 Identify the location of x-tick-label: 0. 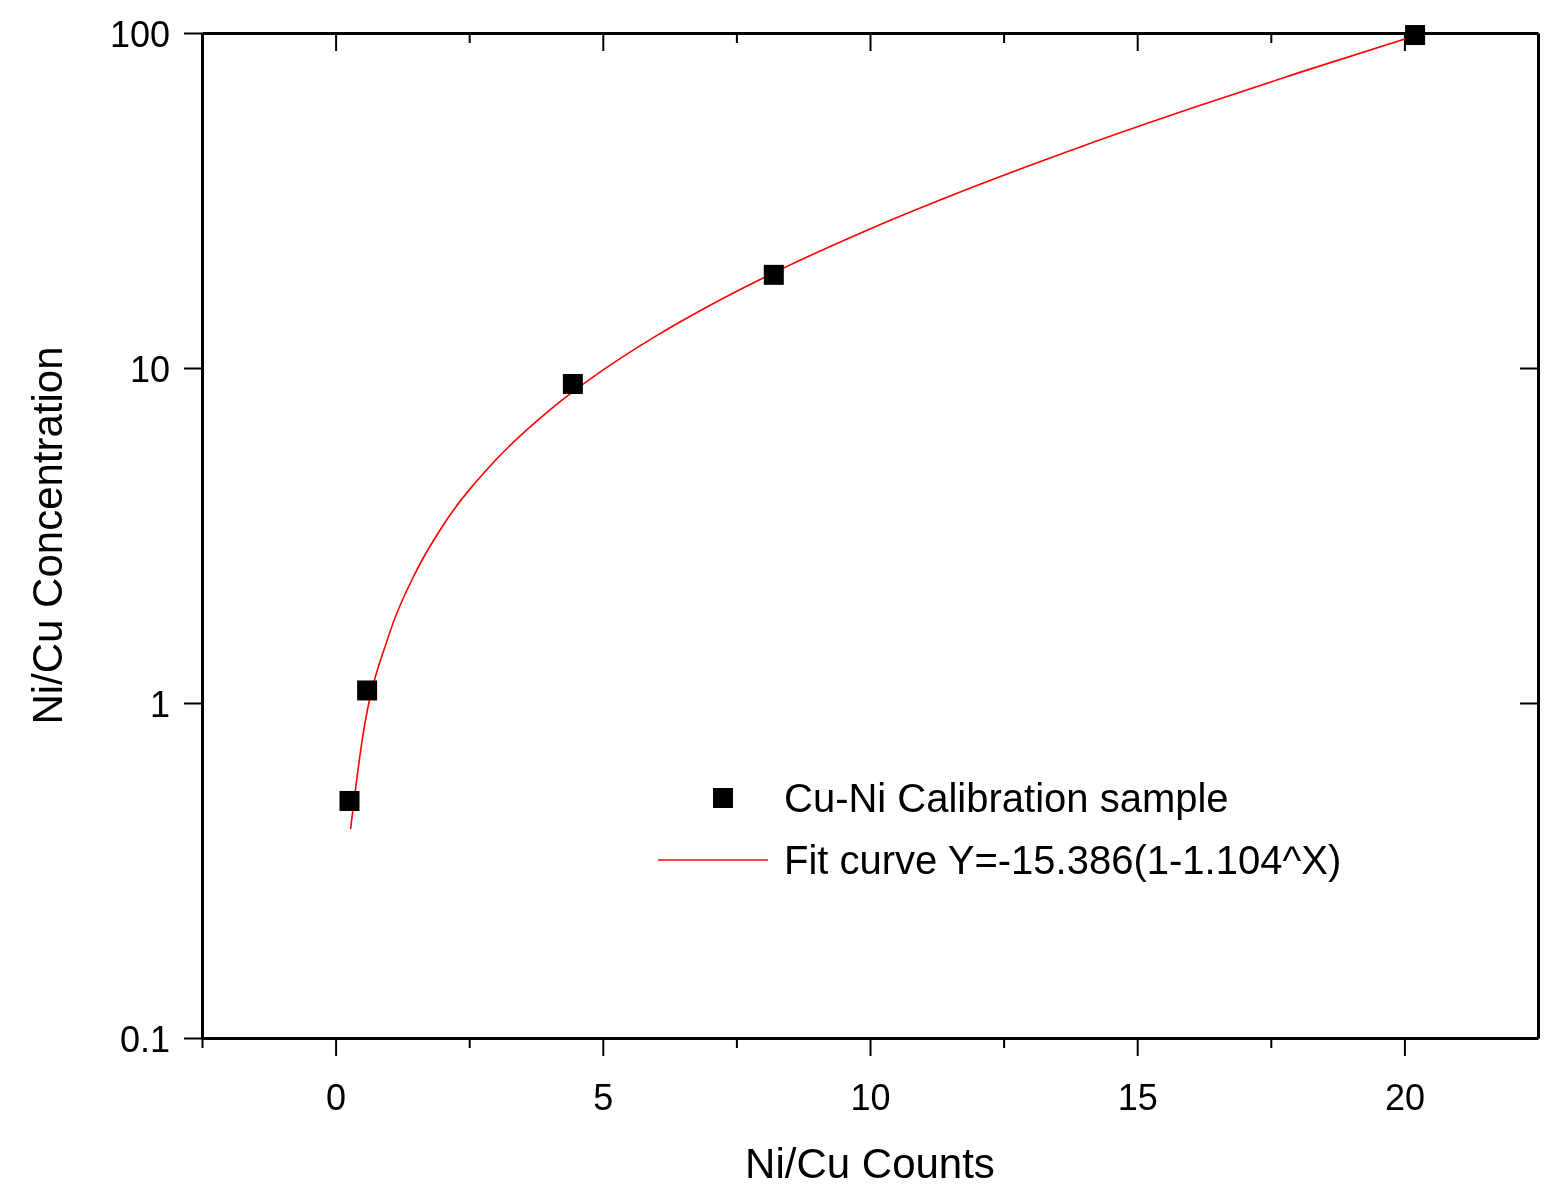
(336, 1097).